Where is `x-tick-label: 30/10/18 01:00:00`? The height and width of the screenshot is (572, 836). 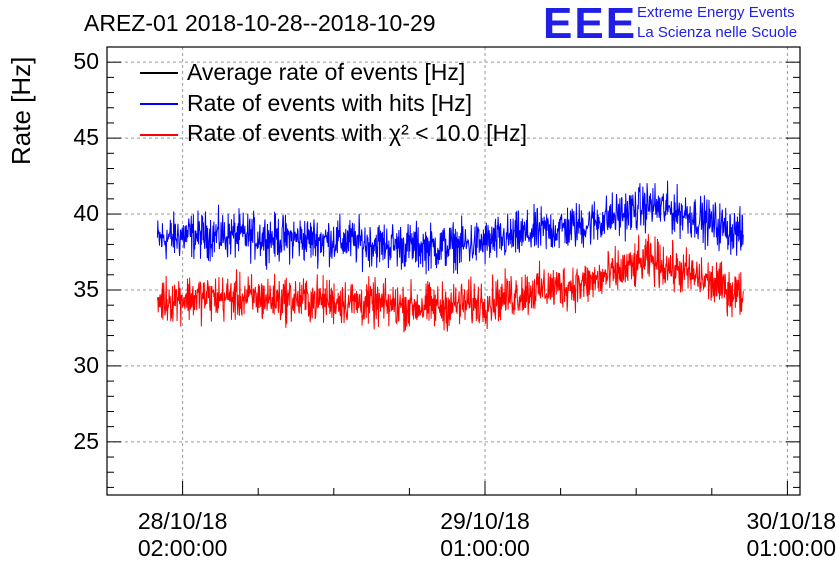 x-tick-label: 30/10/18 01:00:00 is located at coordinates (787, 535).